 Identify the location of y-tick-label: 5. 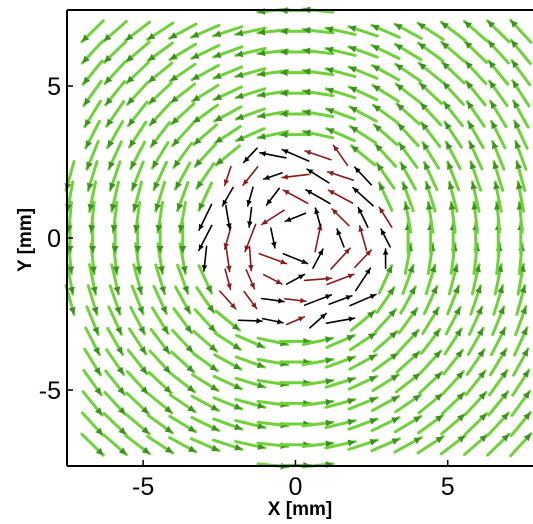
(54, 87).